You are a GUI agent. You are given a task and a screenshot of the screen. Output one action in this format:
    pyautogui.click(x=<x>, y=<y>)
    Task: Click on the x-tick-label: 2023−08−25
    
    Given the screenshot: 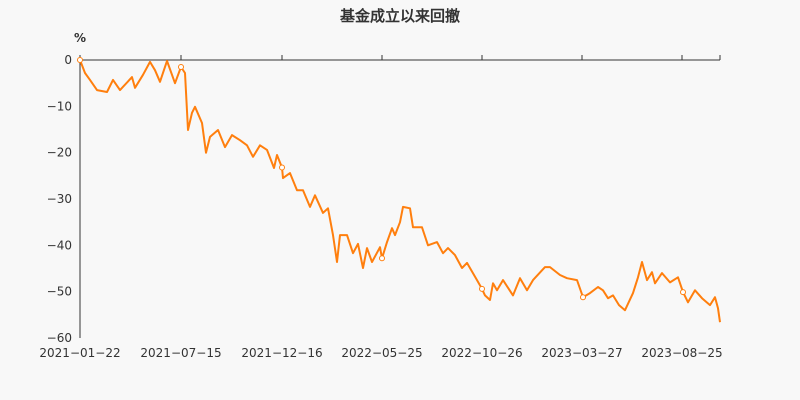 What is the action you would take?
    pyautogui.click(x=681, y=353)
    